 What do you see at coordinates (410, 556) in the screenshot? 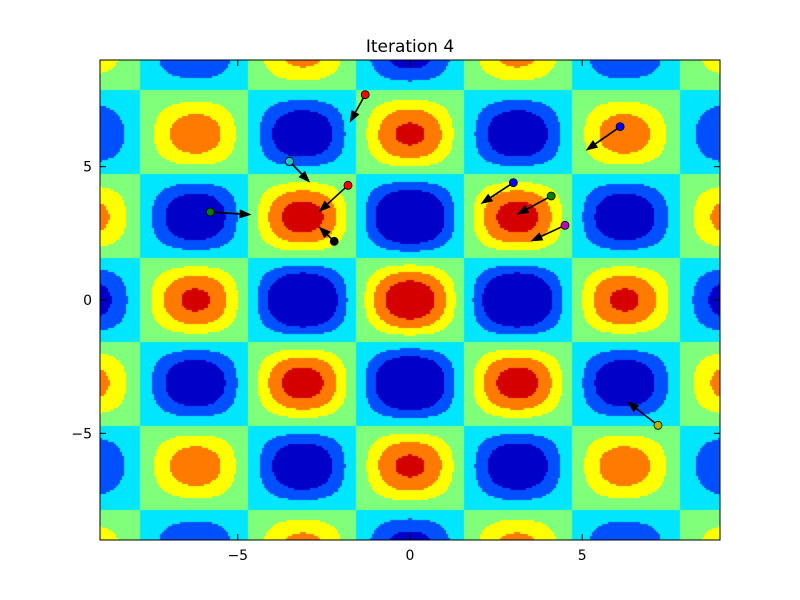
I see `x-tick-label: 0` at bounding box center [410, 556].